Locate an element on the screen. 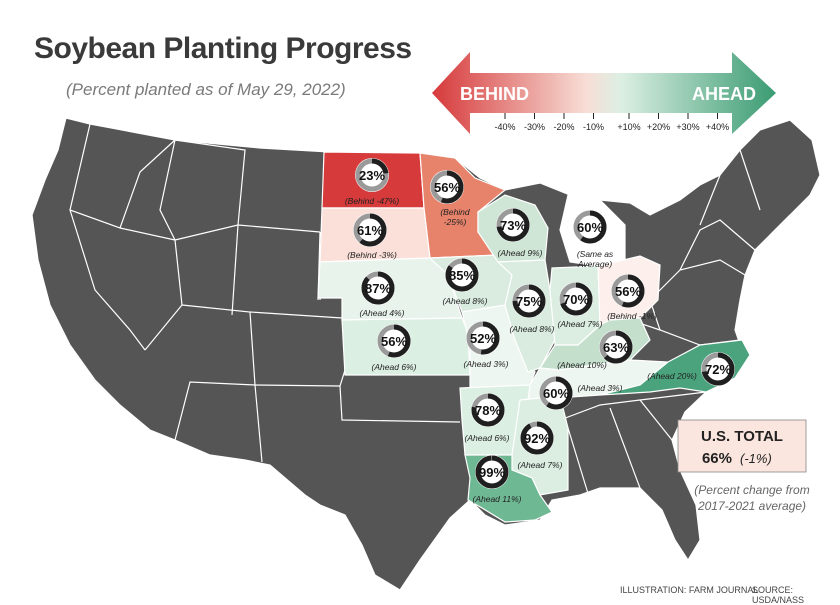 The height and width of the screenshot is (605, 840). percent-planted: 78% is located at coordinates (488, 410).